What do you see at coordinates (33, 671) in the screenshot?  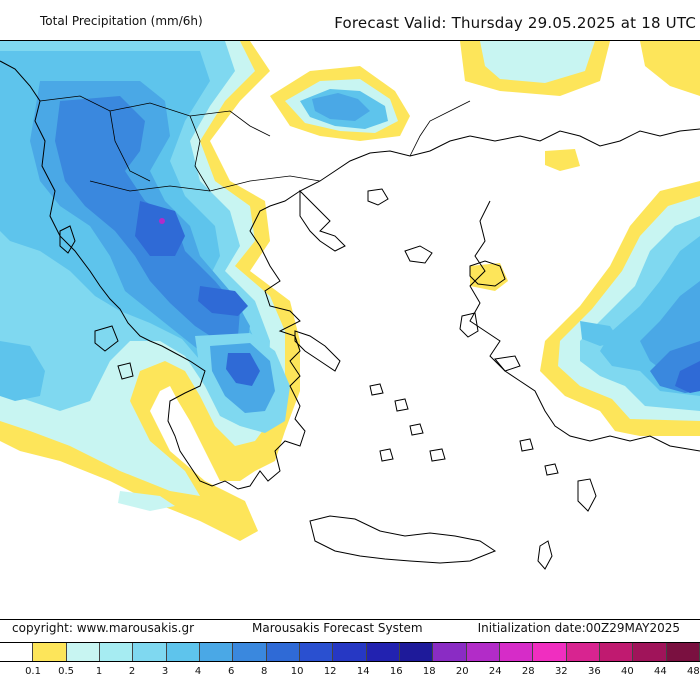 I see `legend-label: 0.1` at bounding box center [33, 671].